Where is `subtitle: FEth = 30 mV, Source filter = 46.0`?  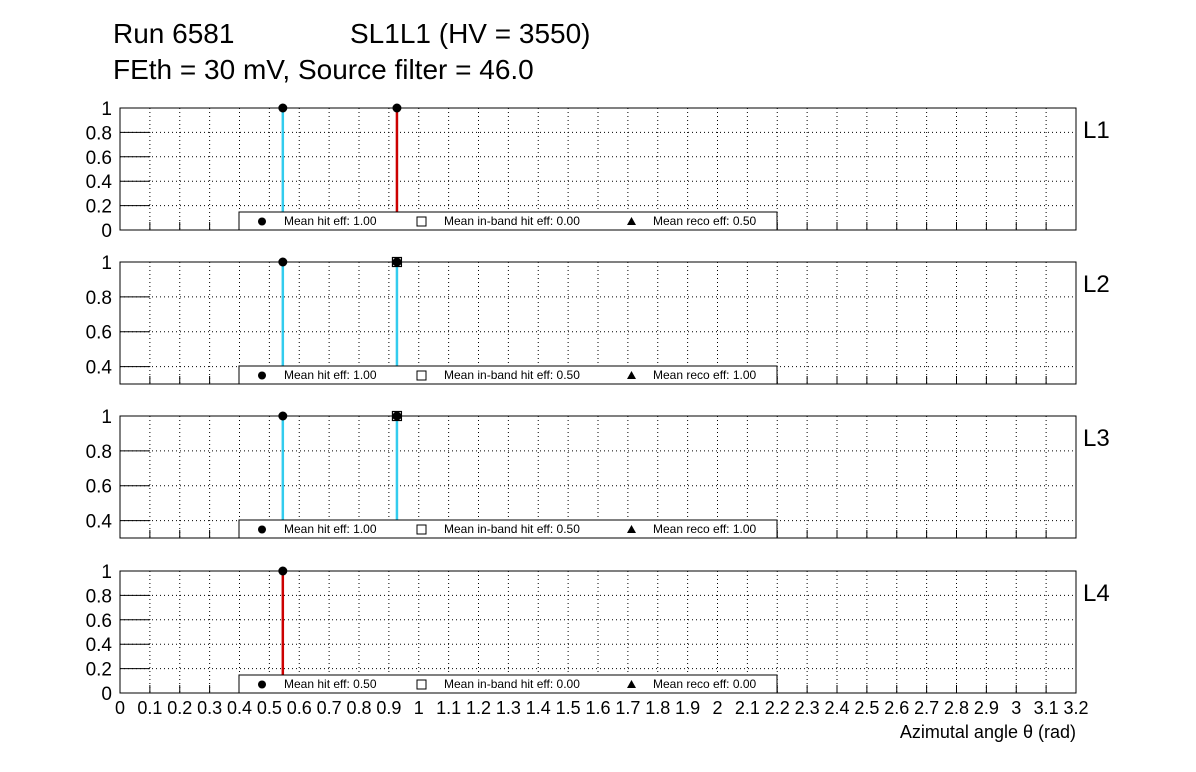
subtitle: FEth = 30 mV, Source filter = 46.0 is located at coordinates (323, 69).